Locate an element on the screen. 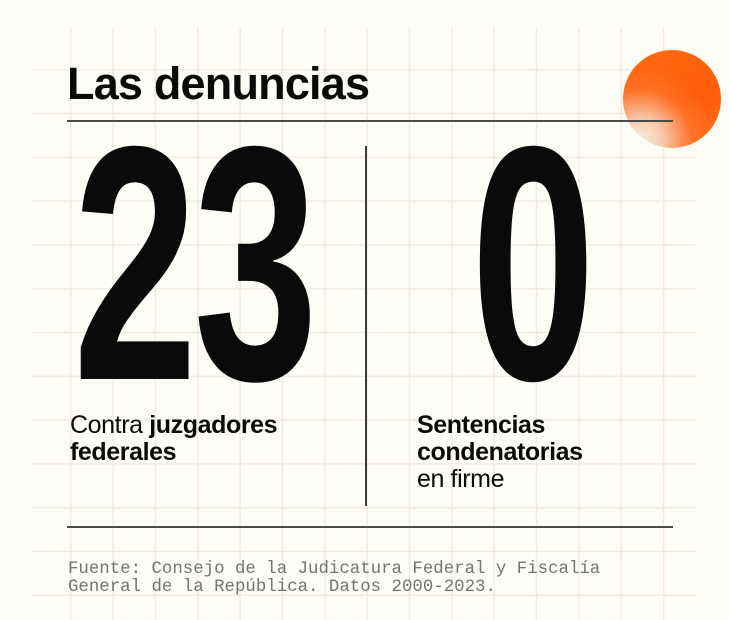 Image resolution: width=729 pixels, height=620 pixels. stat-caption-sentencias: Sentencias condenatorias en firme is located at coordinates (500, 452).